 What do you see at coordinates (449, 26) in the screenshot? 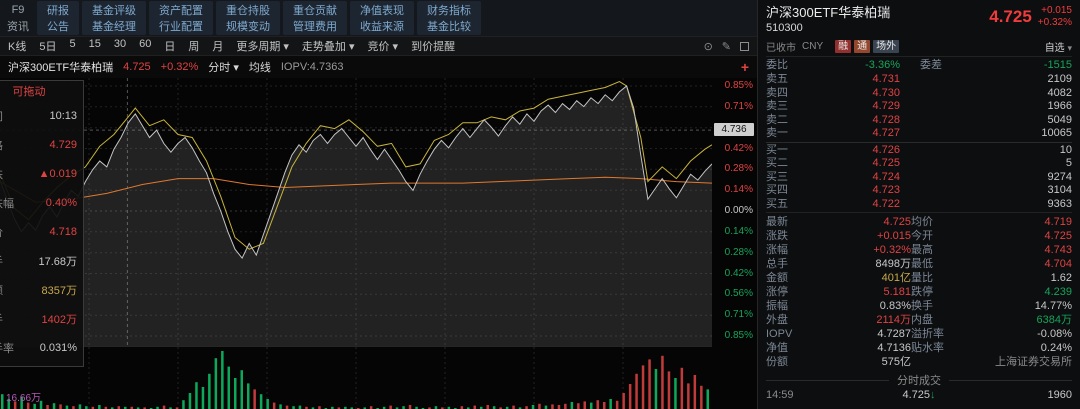
I see `menu-item: 基金比较` at bounding box center [449, 26].